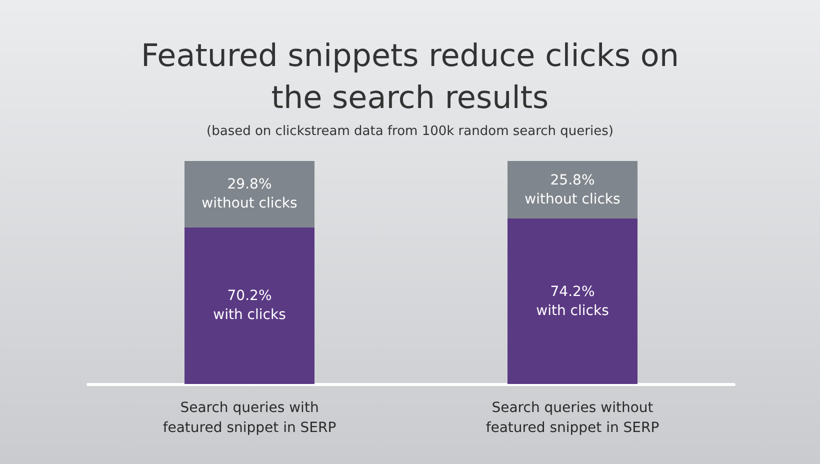 The height and width of the screenshot is (464, 820). Describe the element at coordinates (572, 310) in the screenshot. I see `text: with clicks` at that location.